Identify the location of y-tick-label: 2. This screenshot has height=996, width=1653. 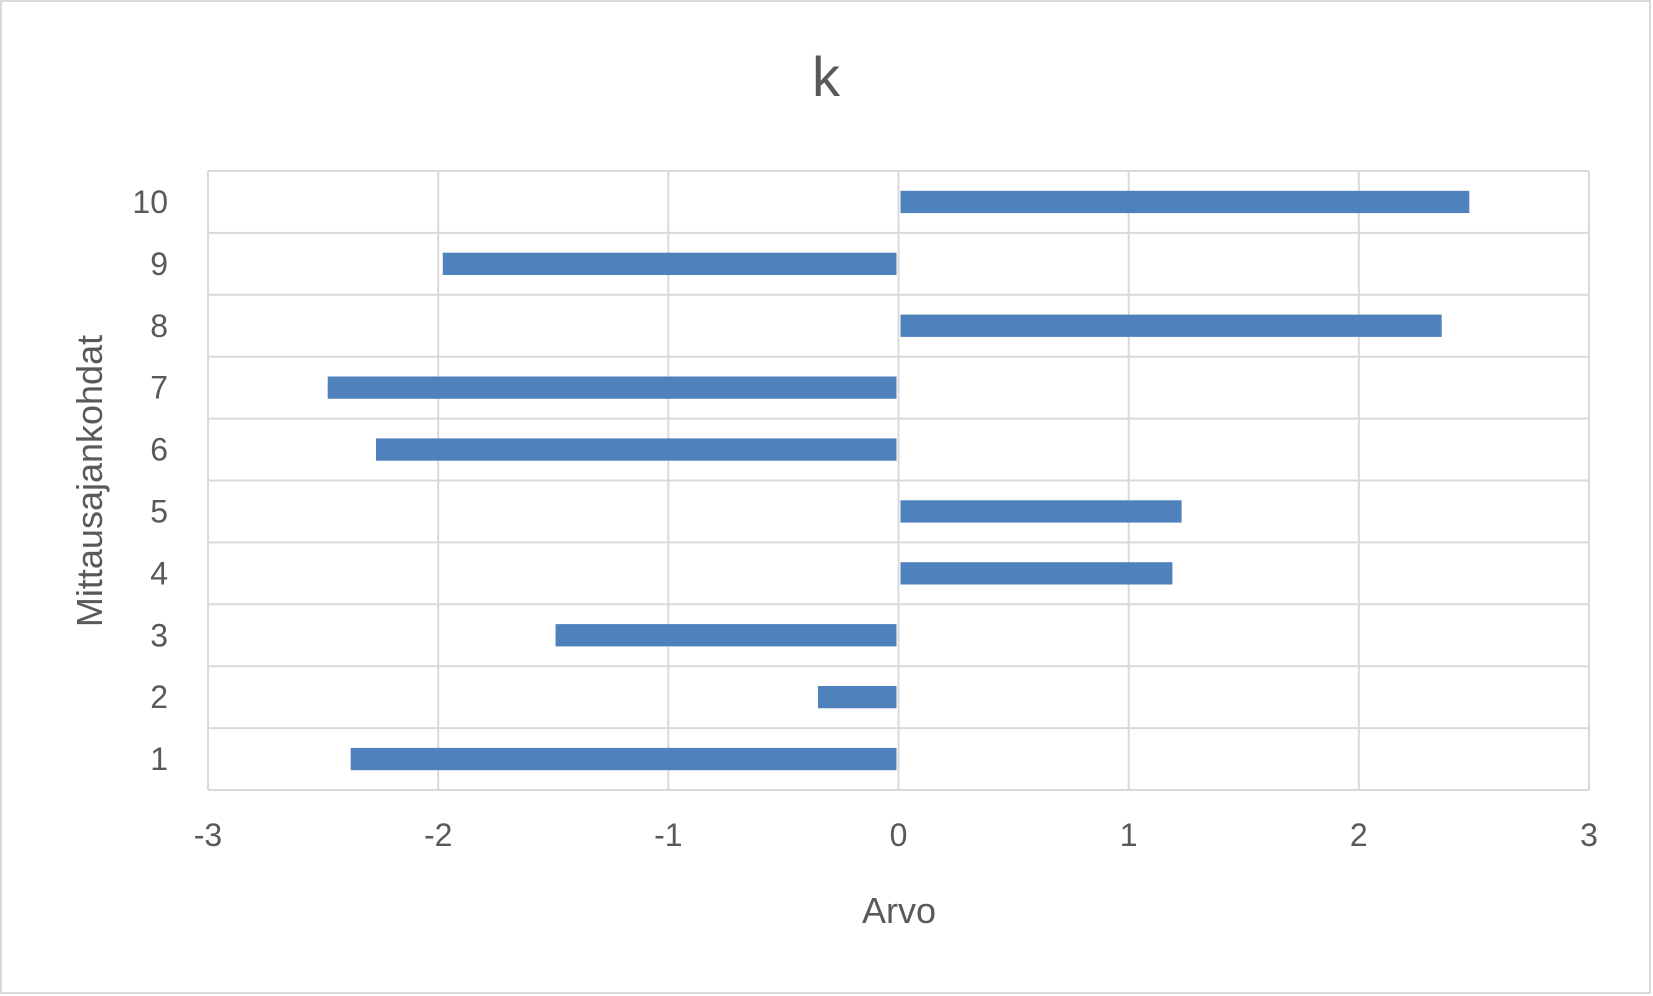
(159, 697).